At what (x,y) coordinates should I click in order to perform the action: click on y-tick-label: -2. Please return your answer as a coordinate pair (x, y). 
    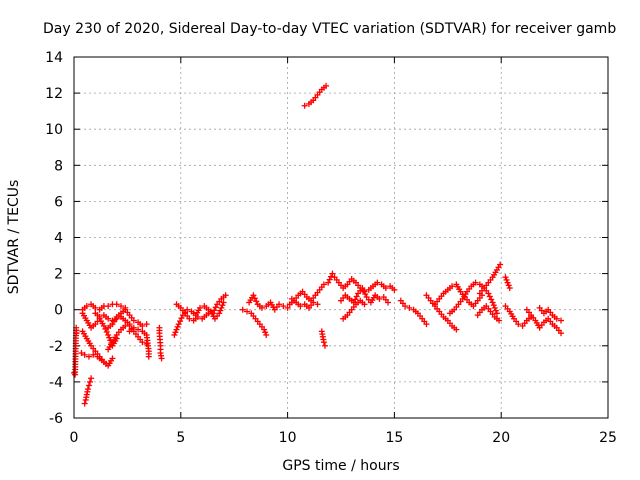
    Looking at the image, I should click on (56, 347).